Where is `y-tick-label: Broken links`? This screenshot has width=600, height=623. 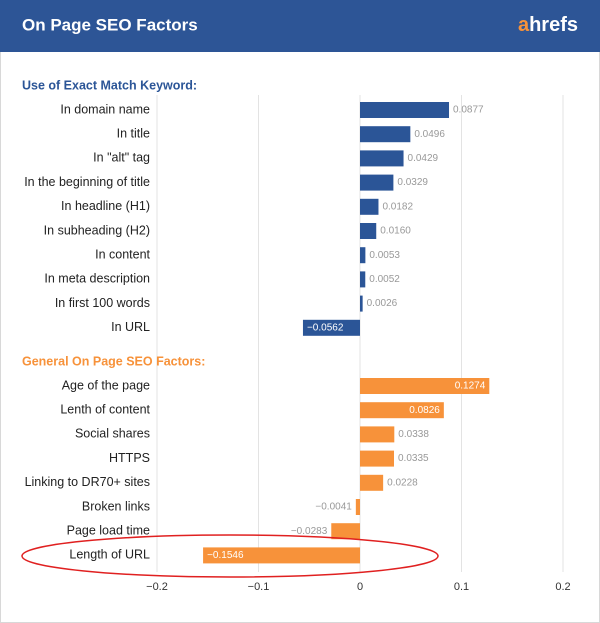 y-tick-label: Broken links is located at coordinates (116, 506).